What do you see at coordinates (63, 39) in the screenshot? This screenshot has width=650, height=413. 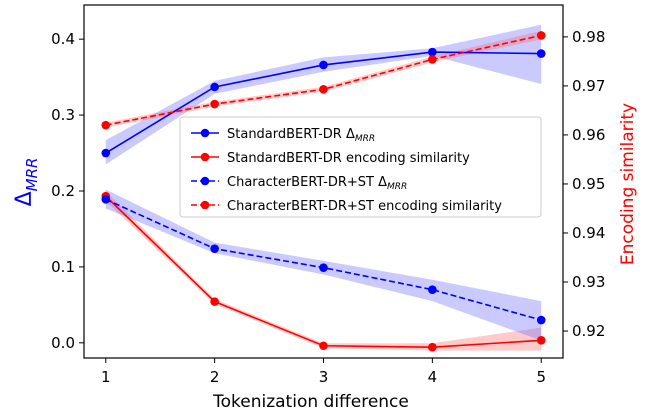 I see `y-left-tick-label: 0.4` at bounding box center [63, 39].